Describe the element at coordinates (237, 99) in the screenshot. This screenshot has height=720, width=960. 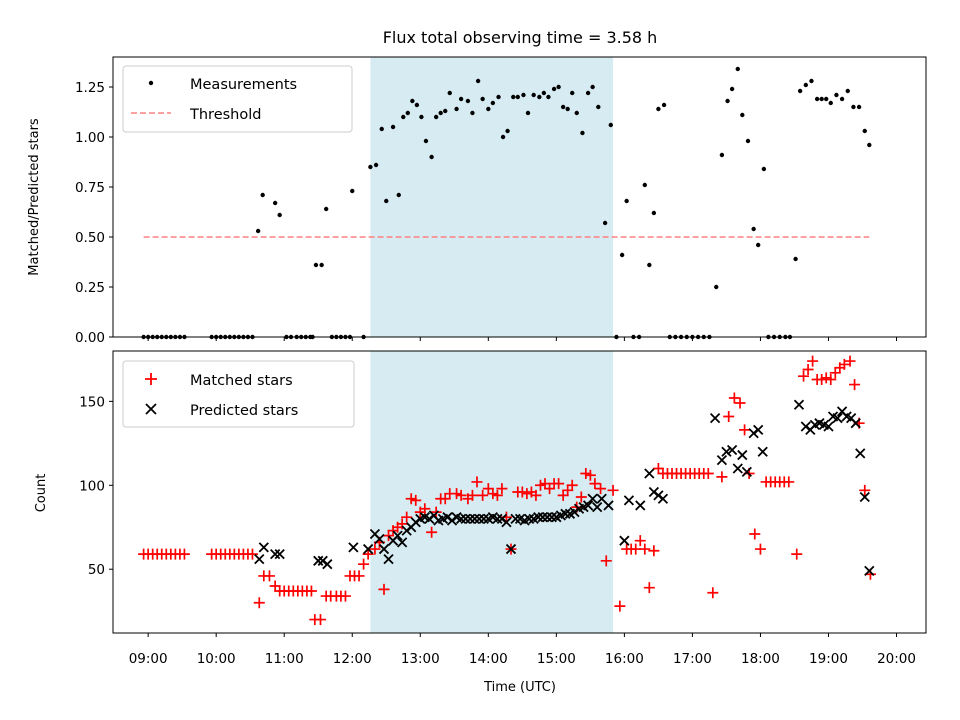
I see `top-legend-box` at that location.